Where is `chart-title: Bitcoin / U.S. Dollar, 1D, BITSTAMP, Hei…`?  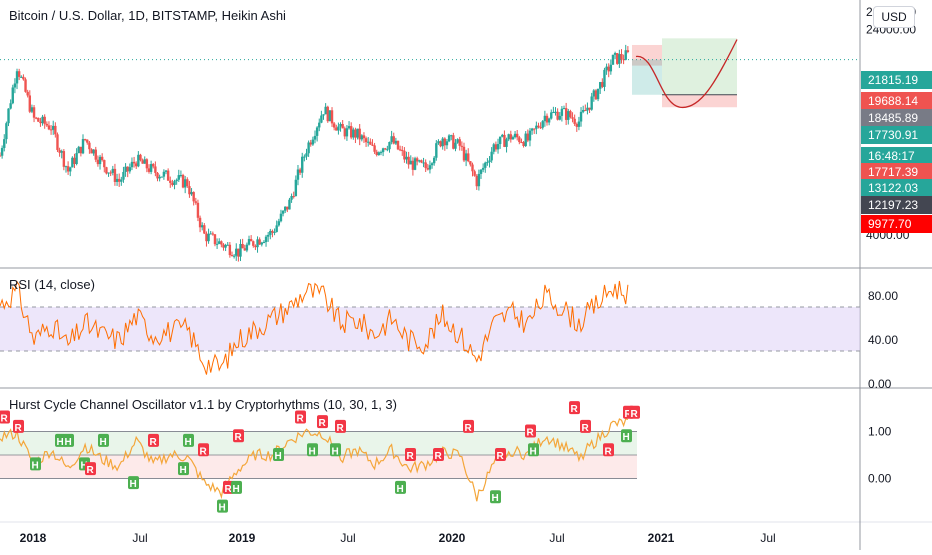
chart-title: Bitcoin / U.S. Dollar, 1D, BITSTAMP, Hei… is located at coordinates (147, 15).